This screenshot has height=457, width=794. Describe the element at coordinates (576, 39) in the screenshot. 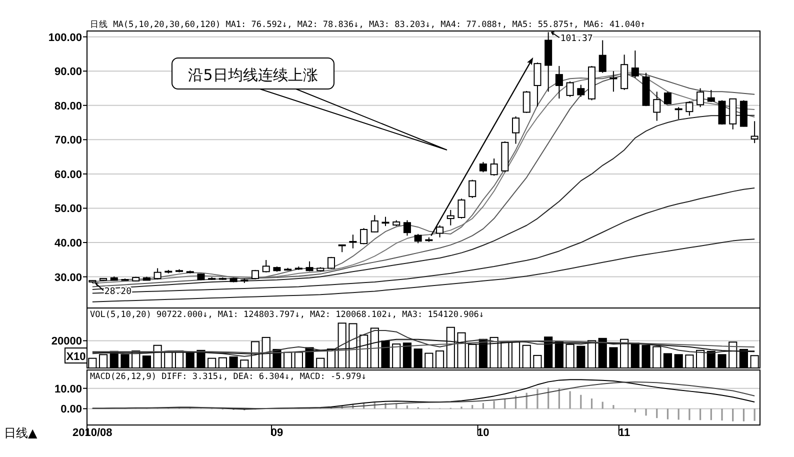

I see `annotation: 101.37` at that location.